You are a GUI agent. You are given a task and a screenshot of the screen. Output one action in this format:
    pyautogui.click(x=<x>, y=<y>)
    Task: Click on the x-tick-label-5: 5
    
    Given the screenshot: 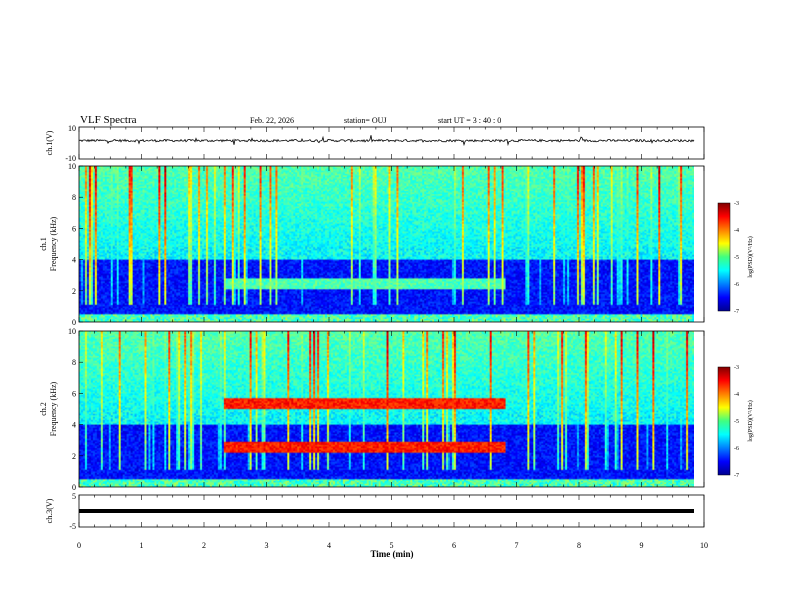 What is the action you would take?
    pyautogui.click(x=392, y=545)
    